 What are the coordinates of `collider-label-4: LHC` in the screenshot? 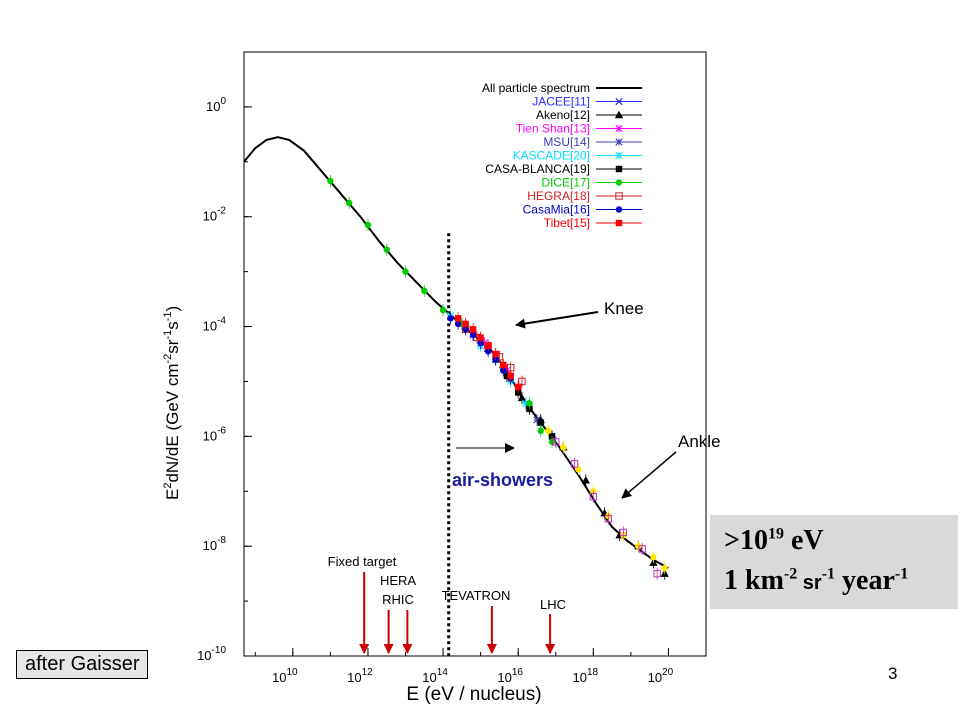 It's located at (553, 604).